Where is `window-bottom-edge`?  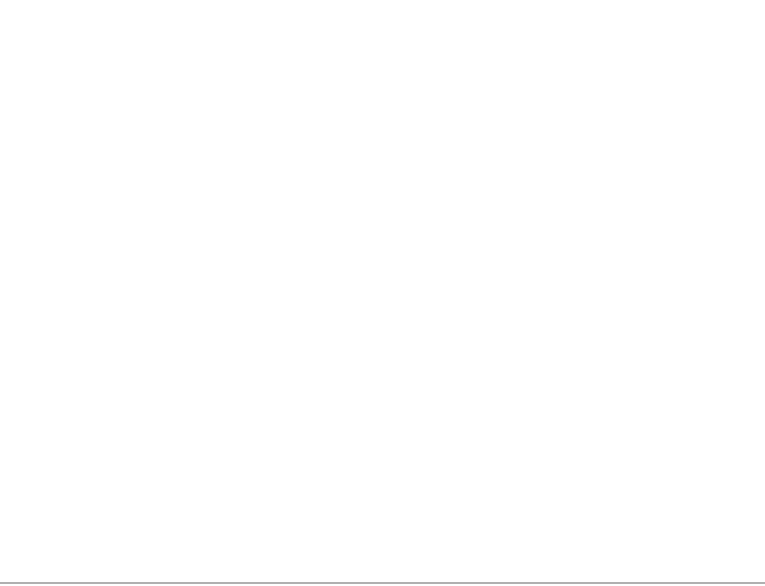
window-bottom-edge is located at coordinates (382, 583).